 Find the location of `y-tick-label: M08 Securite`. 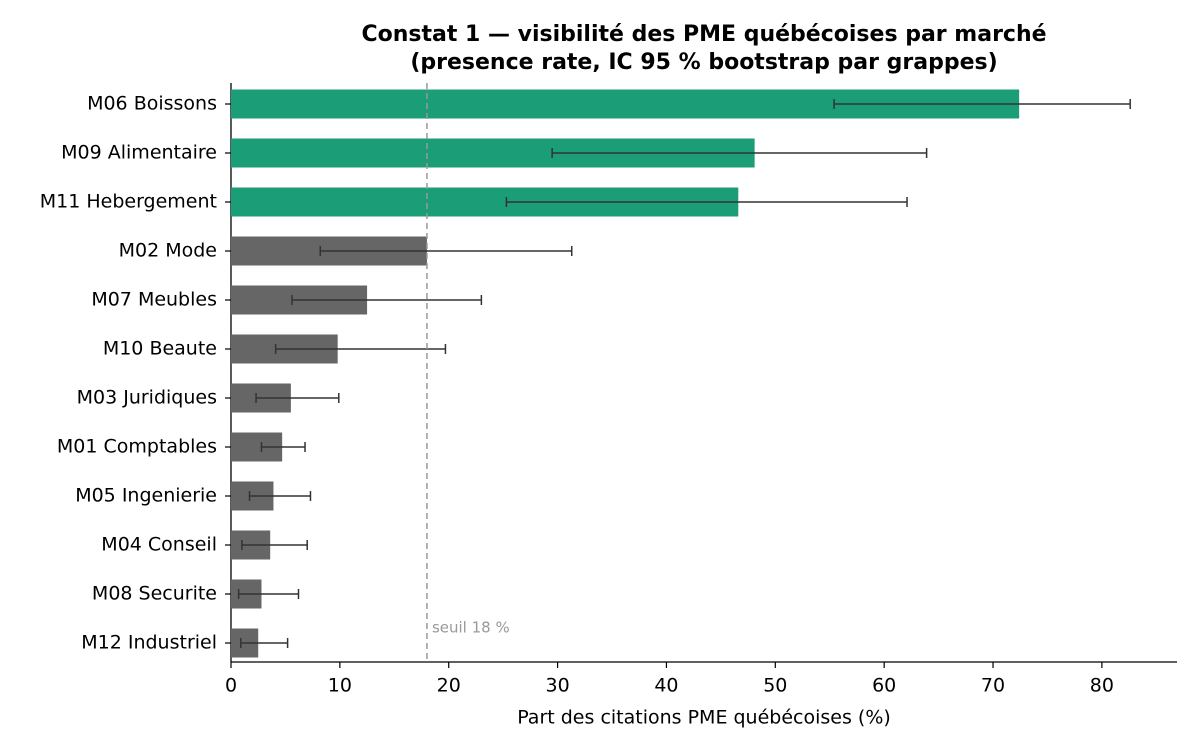

y-tick-label: M08 Securite is located at coordinates (154, 594).